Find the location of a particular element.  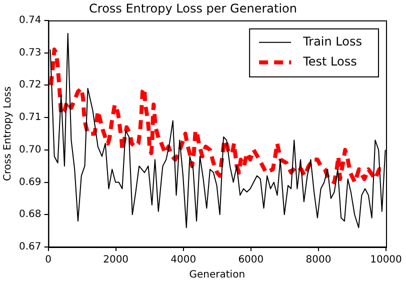

y-tick-label: 0.74 is located at coordinates (30, 20).